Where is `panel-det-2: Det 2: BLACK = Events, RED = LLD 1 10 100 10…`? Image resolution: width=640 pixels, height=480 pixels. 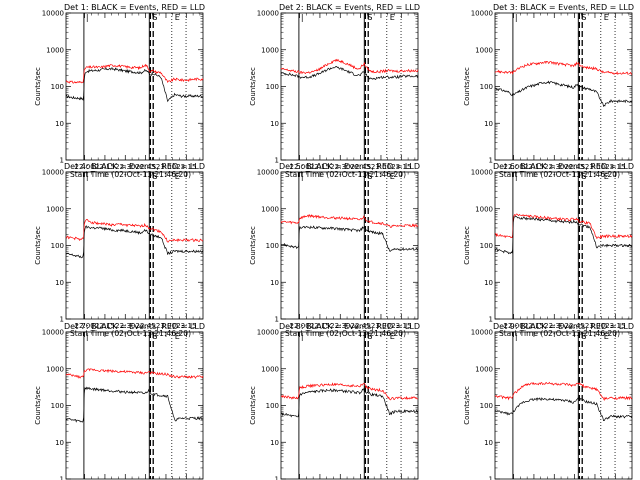 panel-det-2: Det 2: BLACK = Events, RED = LLD 1 10 100 10… is located at coordinates (334, 91).